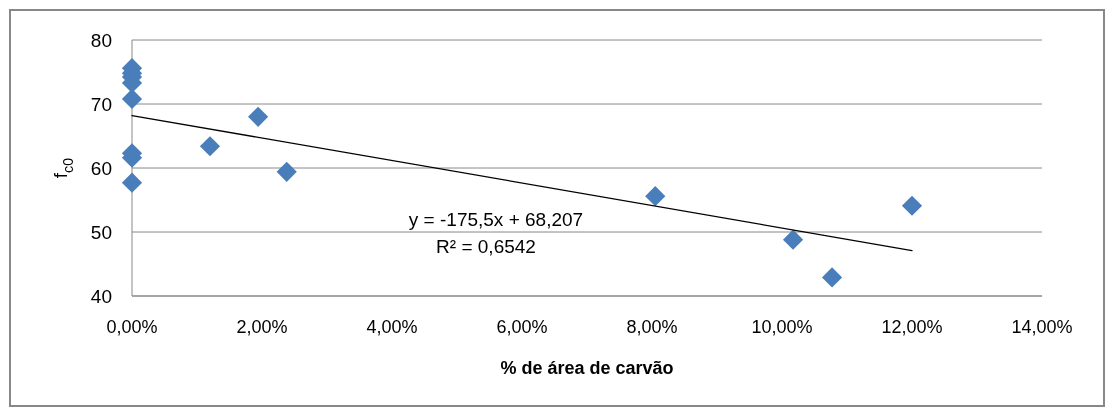  Describe the element at coordinates (522, 327) in the screenshot. I see `x-tick-label: 6,00%` at that location.